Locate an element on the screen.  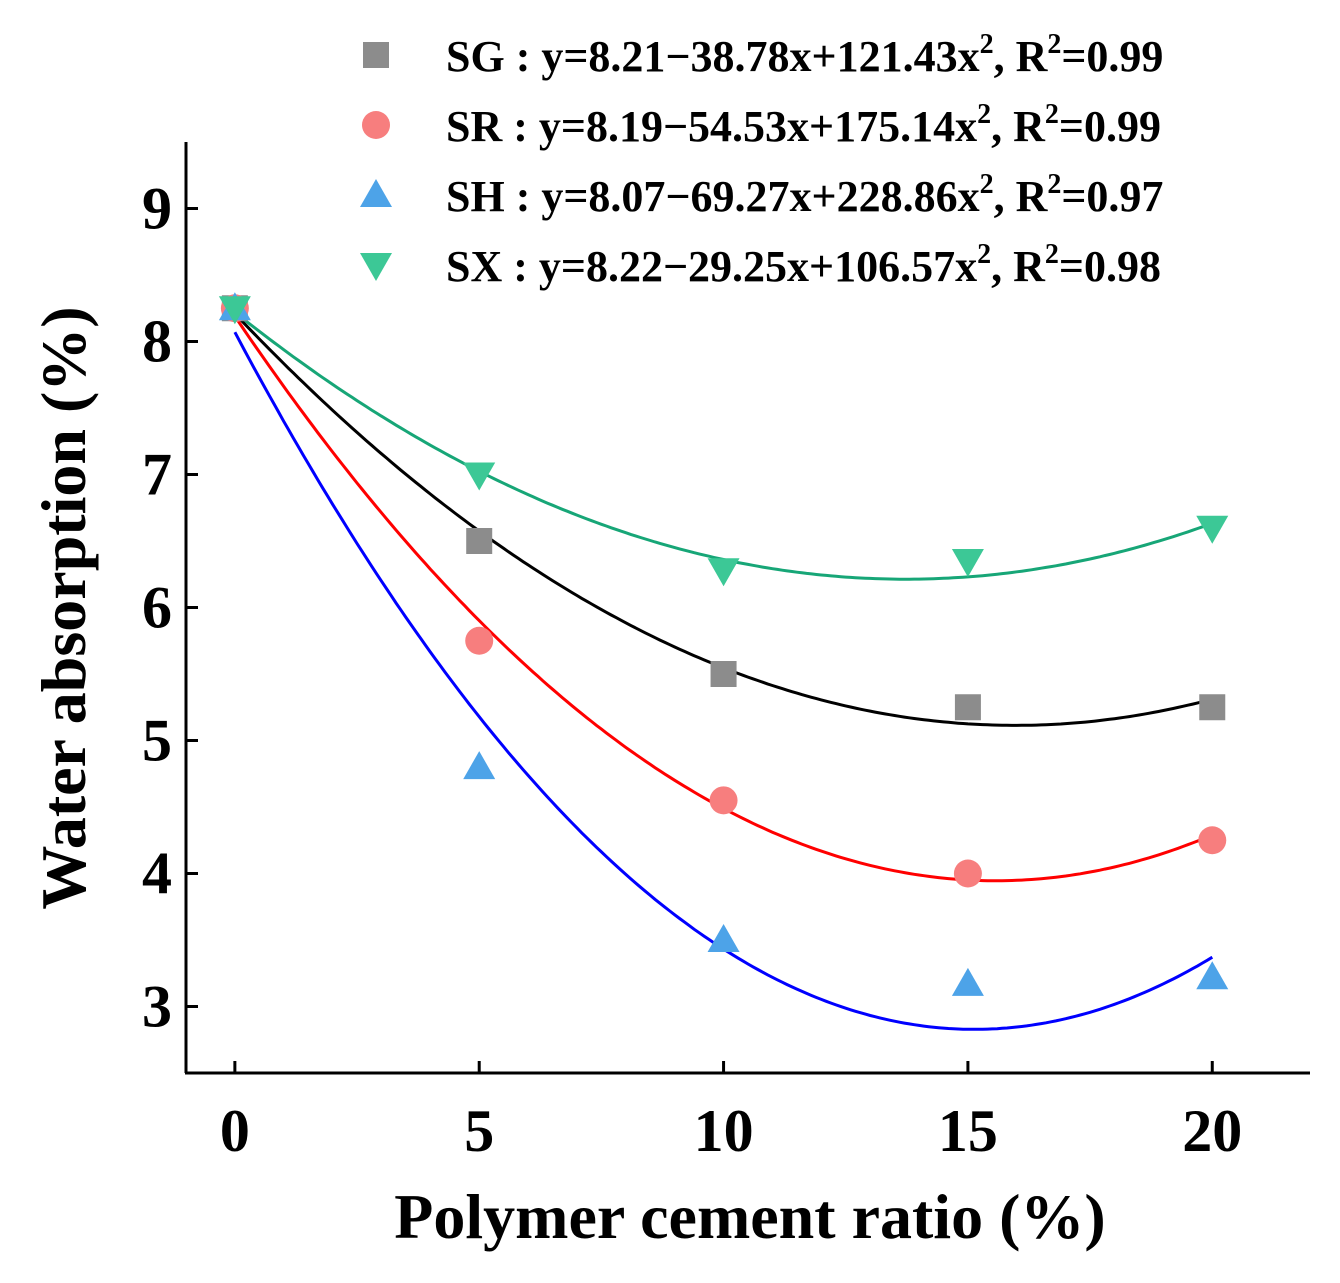
y-tick-label: 5 is located at coordinates (157, 741).